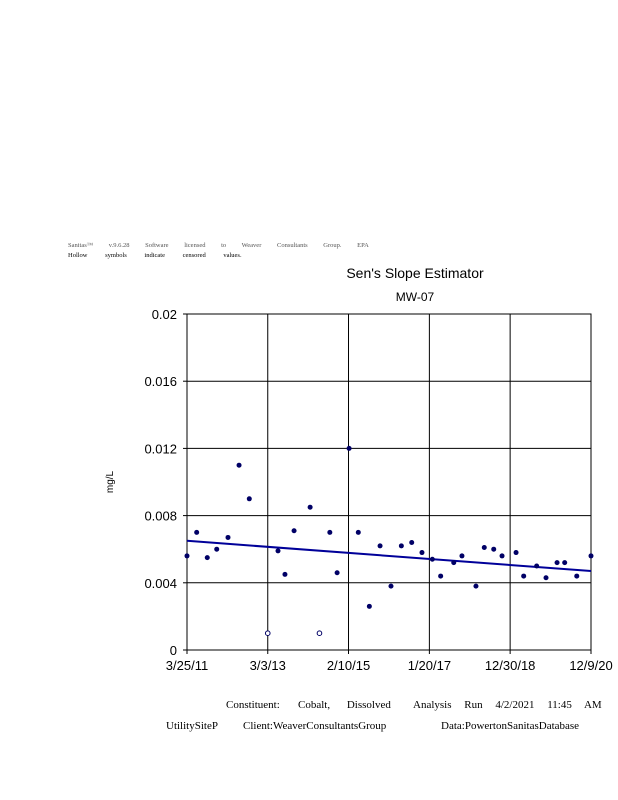 The height and width of the screenshot is (800, 618). Describe the element at coordinates (187, 665) in the screenshot. I see `x-tick-label: 3/25/11` at that location.